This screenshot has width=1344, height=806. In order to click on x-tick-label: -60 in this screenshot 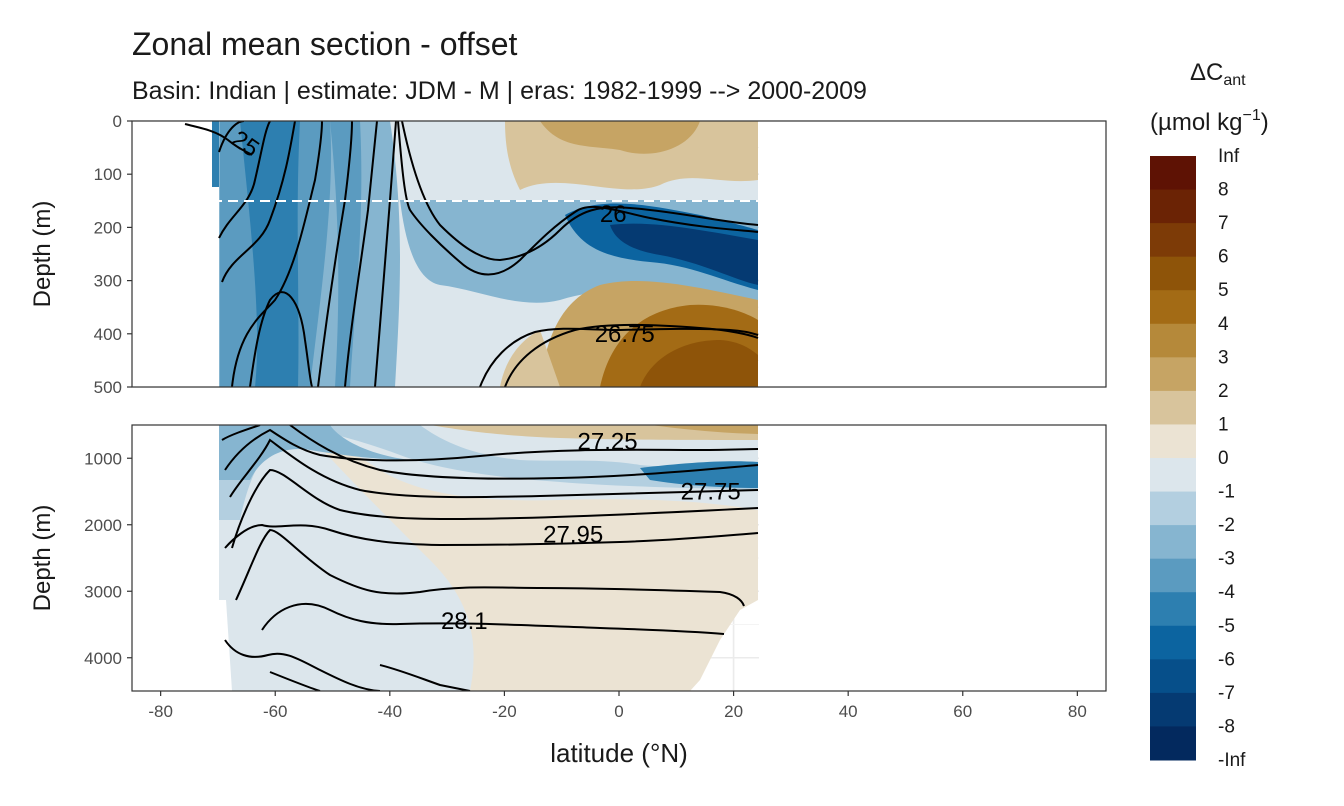, I will do `click(275, 711)`.